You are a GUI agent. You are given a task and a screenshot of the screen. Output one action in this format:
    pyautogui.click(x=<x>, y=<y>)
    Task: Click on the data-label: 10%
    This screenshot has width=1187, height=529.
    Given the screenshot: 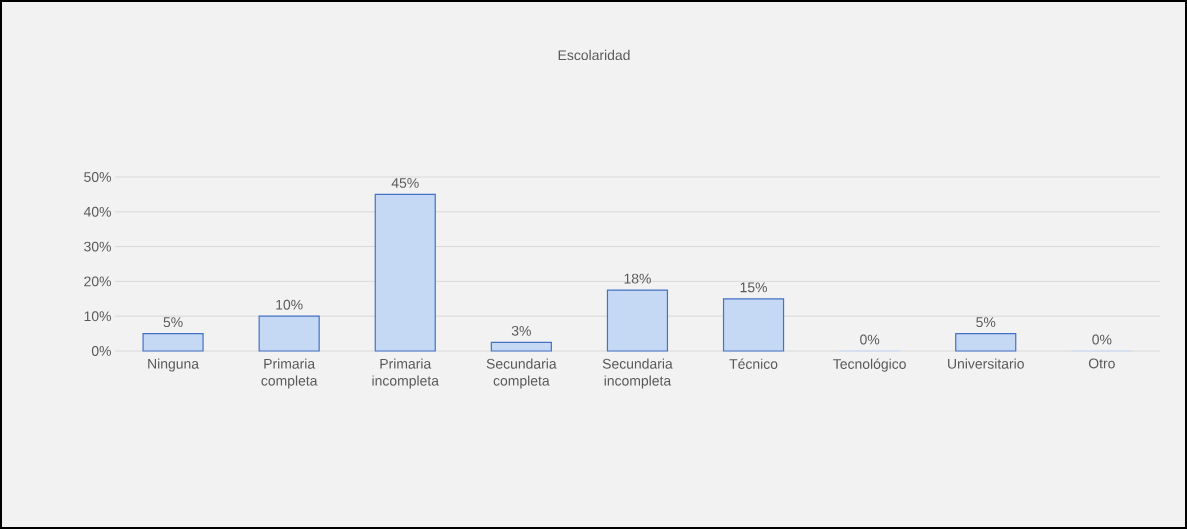 What is the action you would take?
    pyautogui.click(x=289, y=304)
    